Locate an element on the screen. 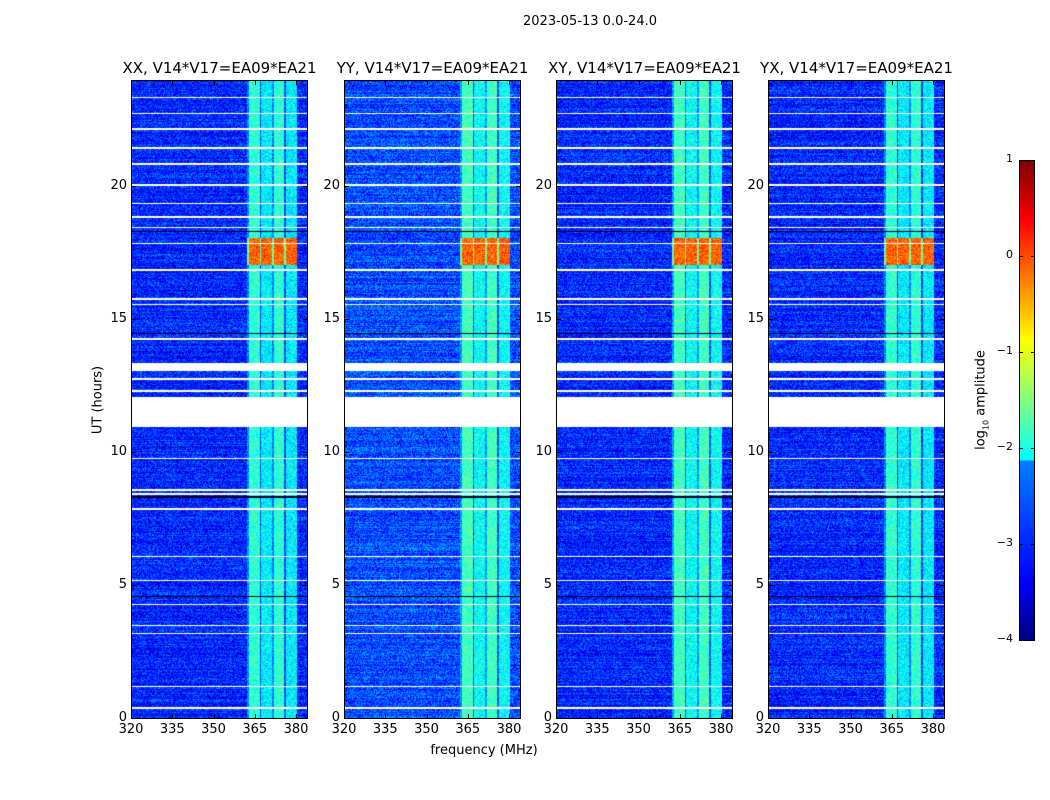  colorbar-tick-label: −3 is located at coordinates (1004, 542).